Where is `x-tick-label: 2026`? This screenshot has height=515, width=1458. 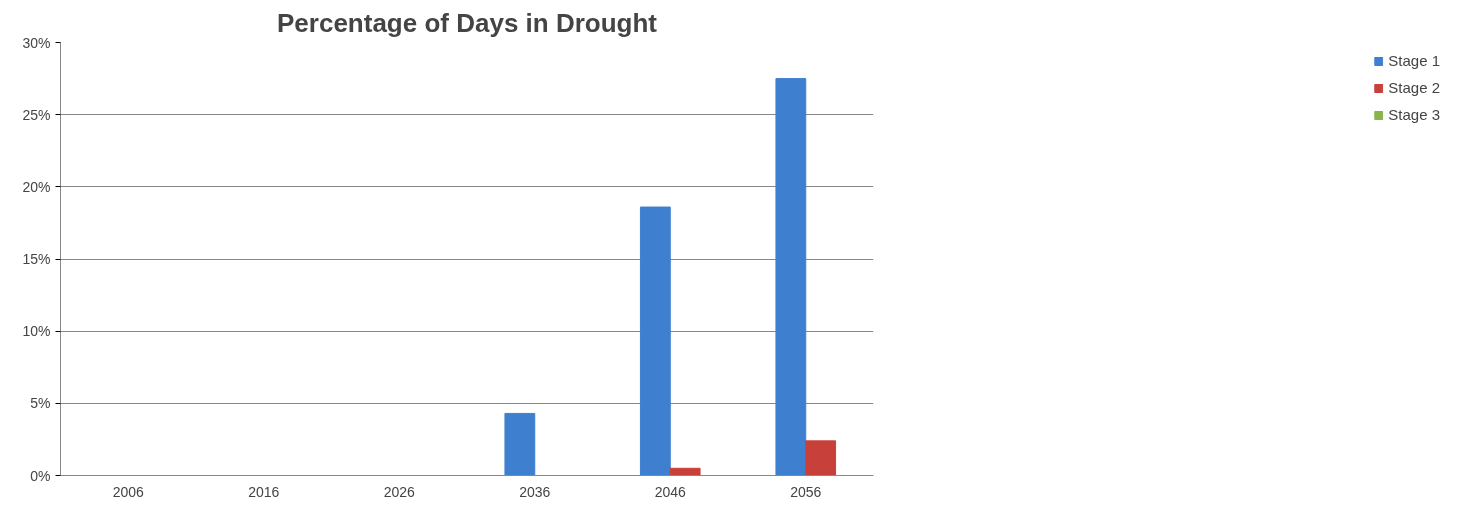
x-tick-label: 2026 is located at coordinates (399, 491).